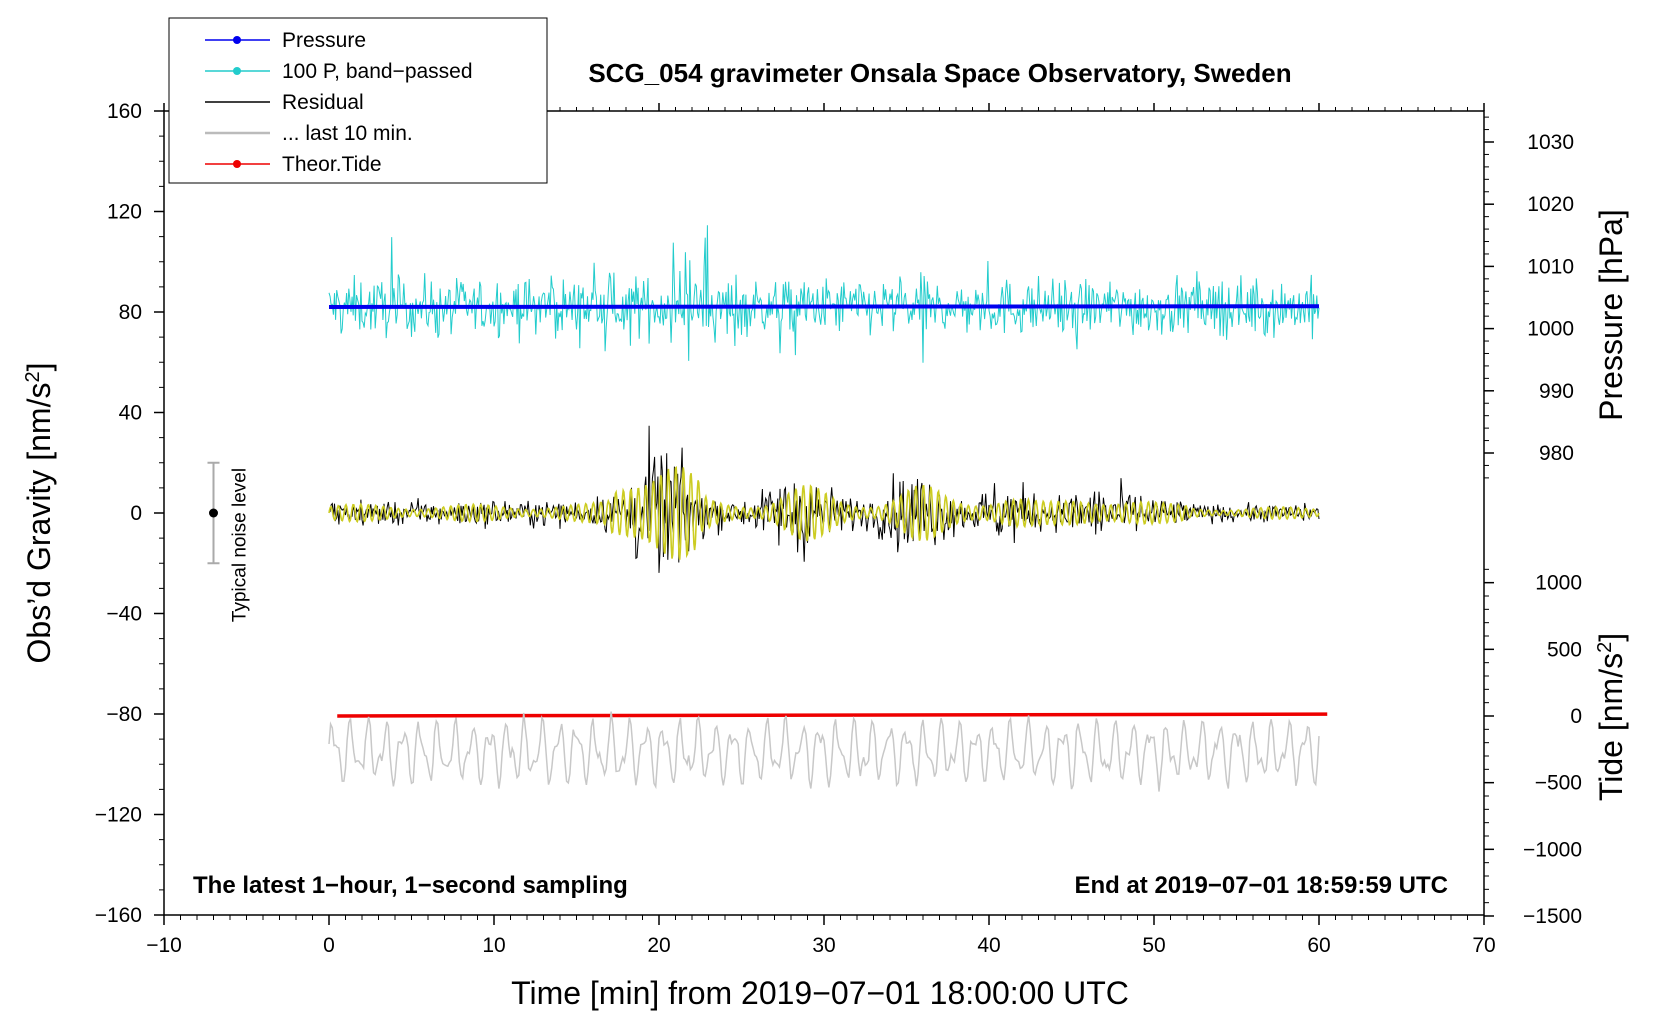 This screenshot has height=1020, width=1660. I want to click on theoretical-tide-series, so click(832, 715).